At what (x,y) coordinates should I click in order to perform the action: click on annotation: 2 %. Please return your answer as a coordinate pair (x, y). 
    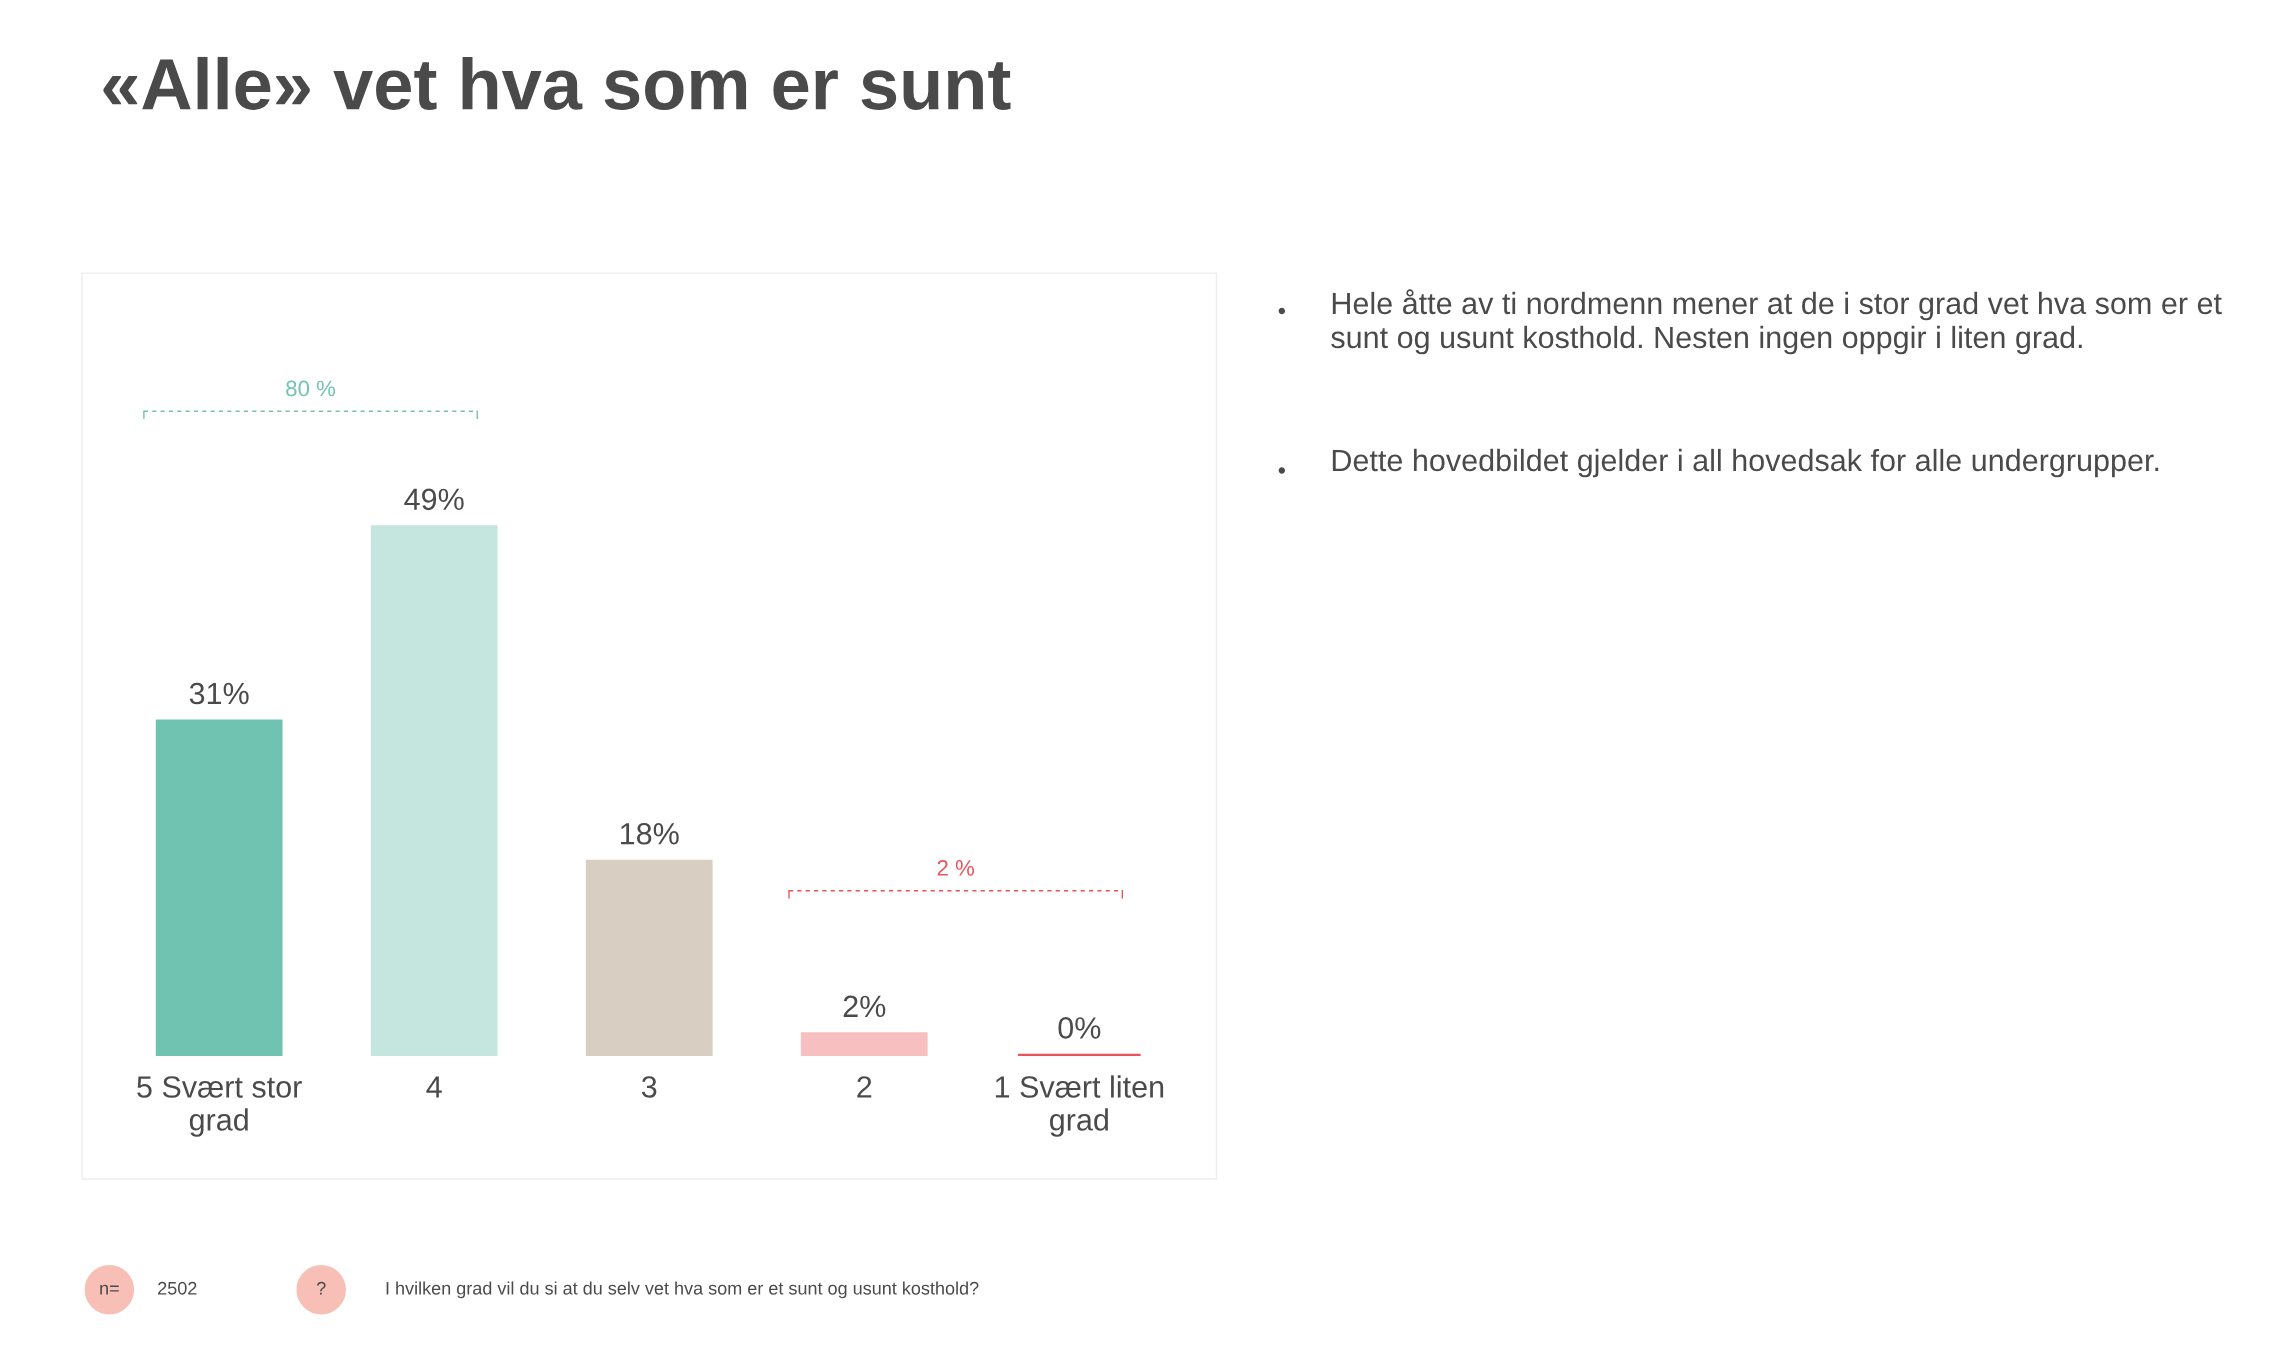
    Looking at the image, I should click on (956, 868).